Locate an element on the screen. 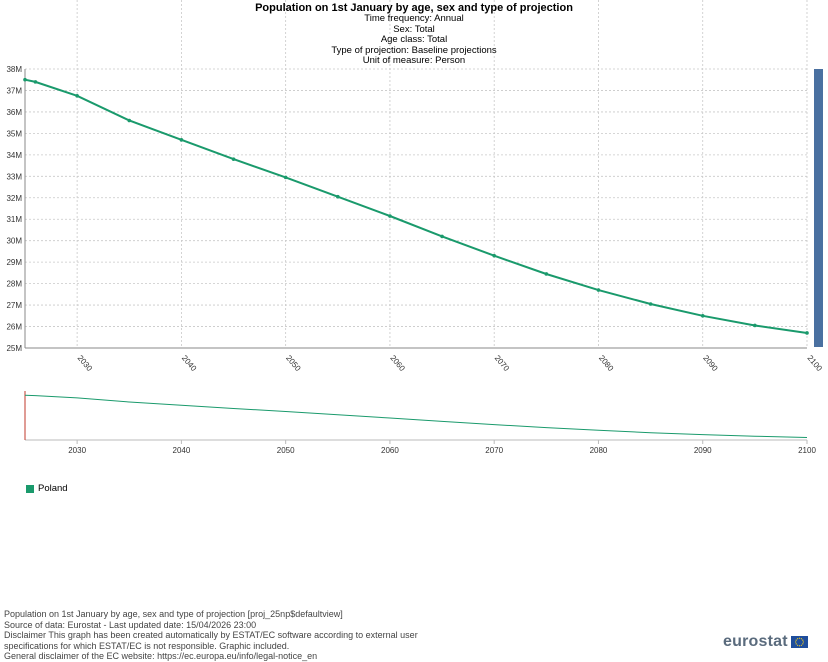  navigator-tick-label: 2060 is located at coordinates (390, 450).